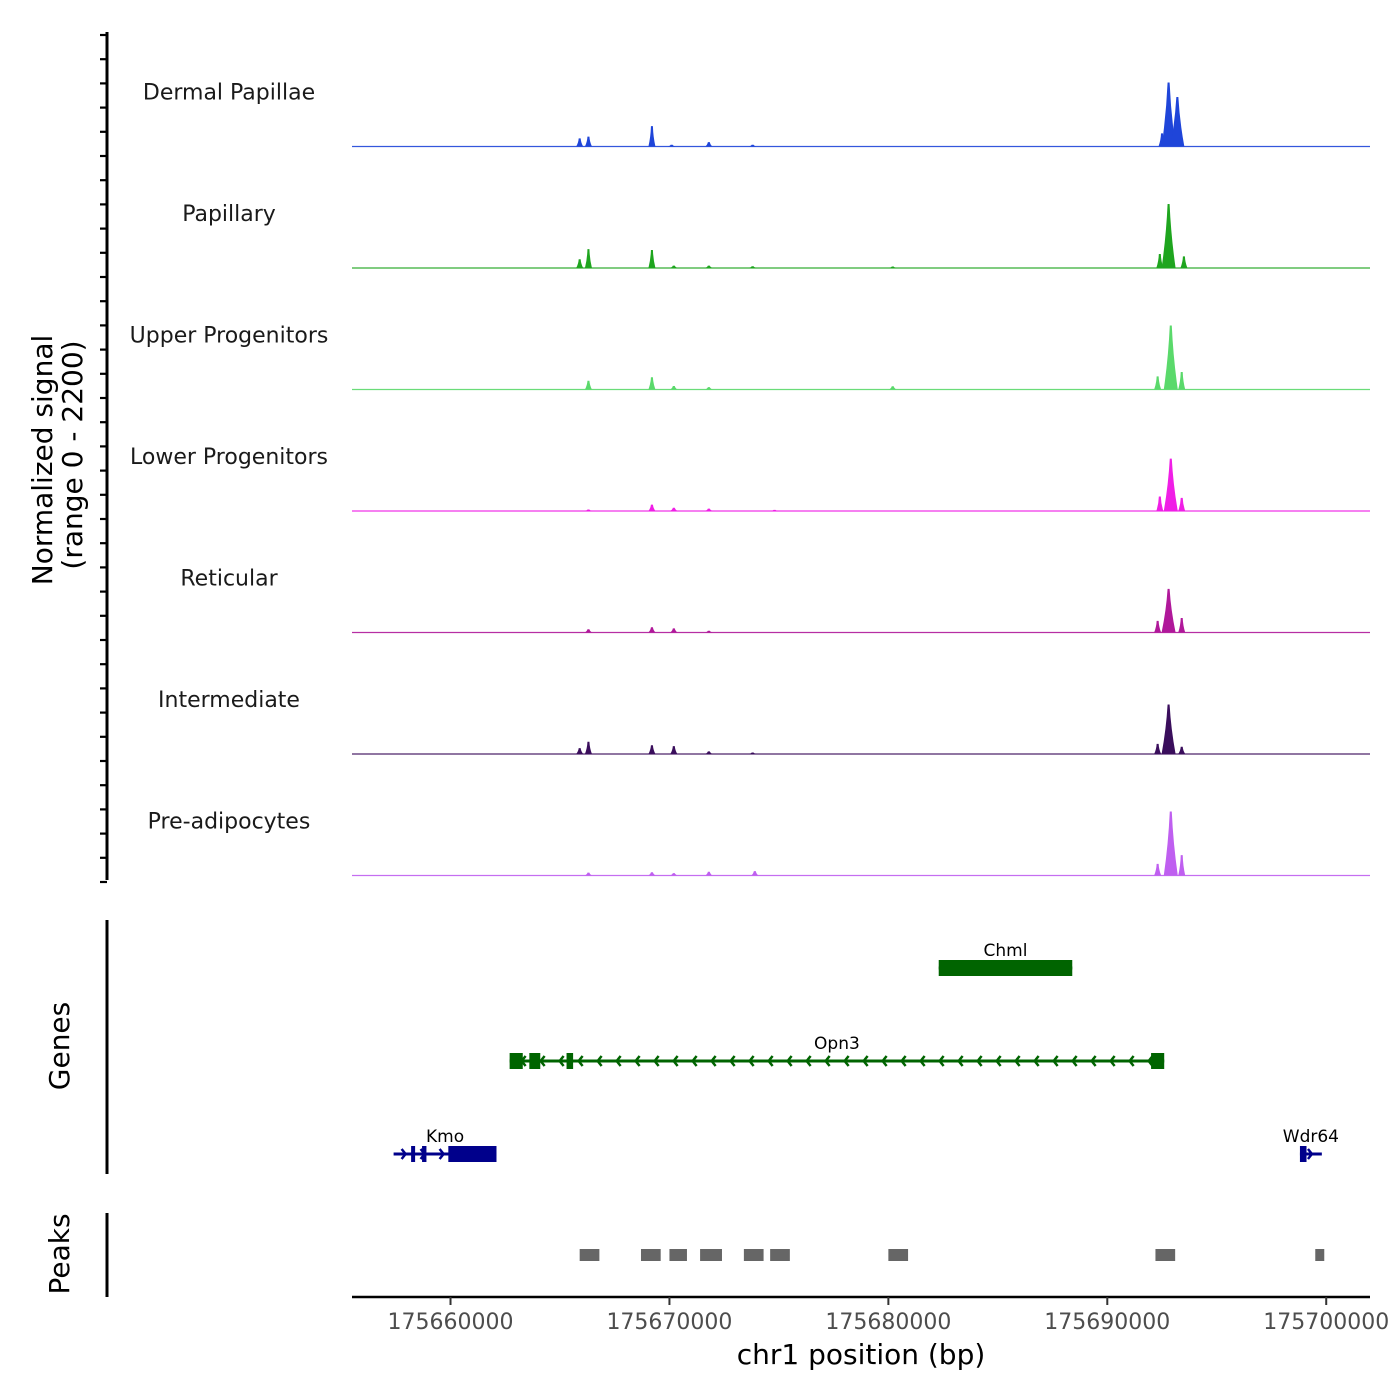  What do you see at coordinates (229, 93) in the screenshot?
I see `track-label: Dermal Papillae` at bounding box center [229, 93].